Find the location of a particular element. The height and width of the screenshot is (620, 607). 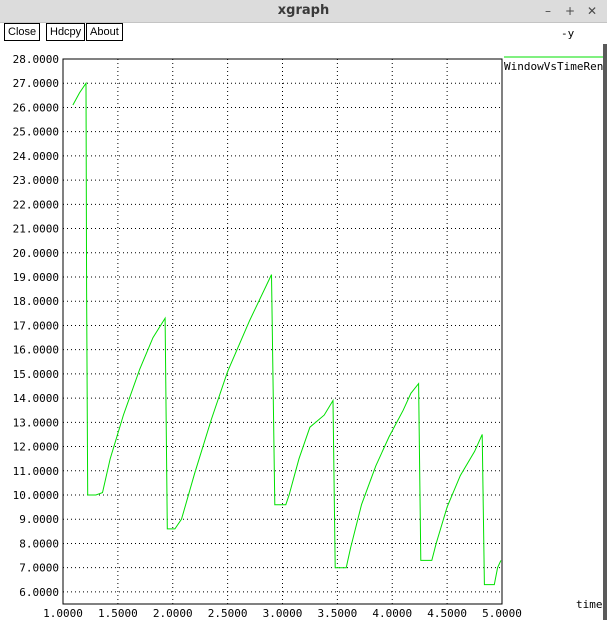

y-tick-label: 7.0000 is located at coordinates (39, 568).